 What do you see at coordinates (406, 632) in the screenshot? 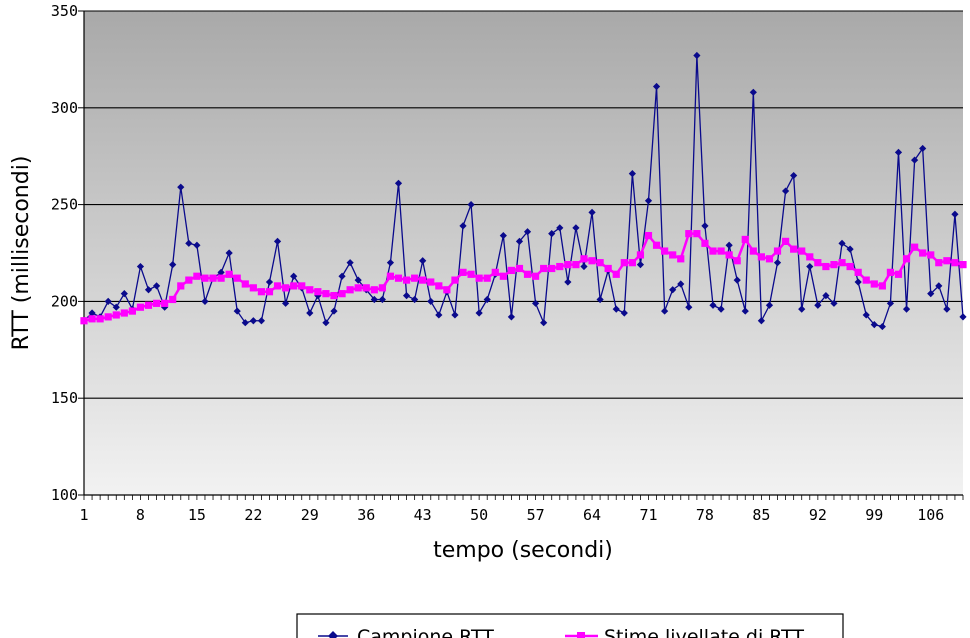
I see `legend-item-campione: Campione RTT` at bounding box center [406, 632].